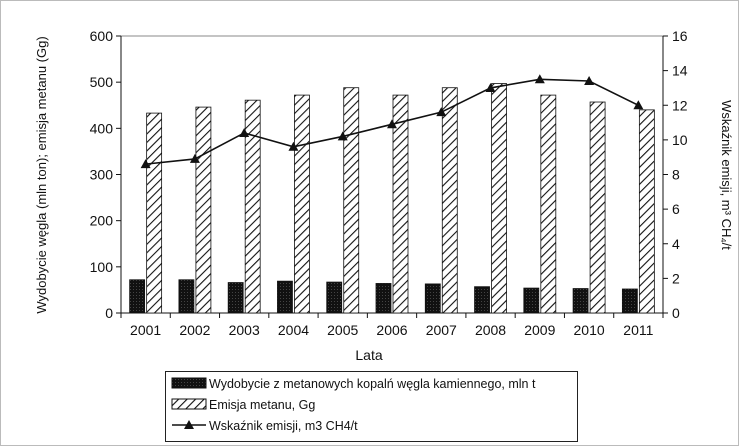 The height and width of the screenshot is (446, 739). Describe the element at coordinates (102, 175) in the screenshot. I see `y-left-tick-label: 300` at that location.